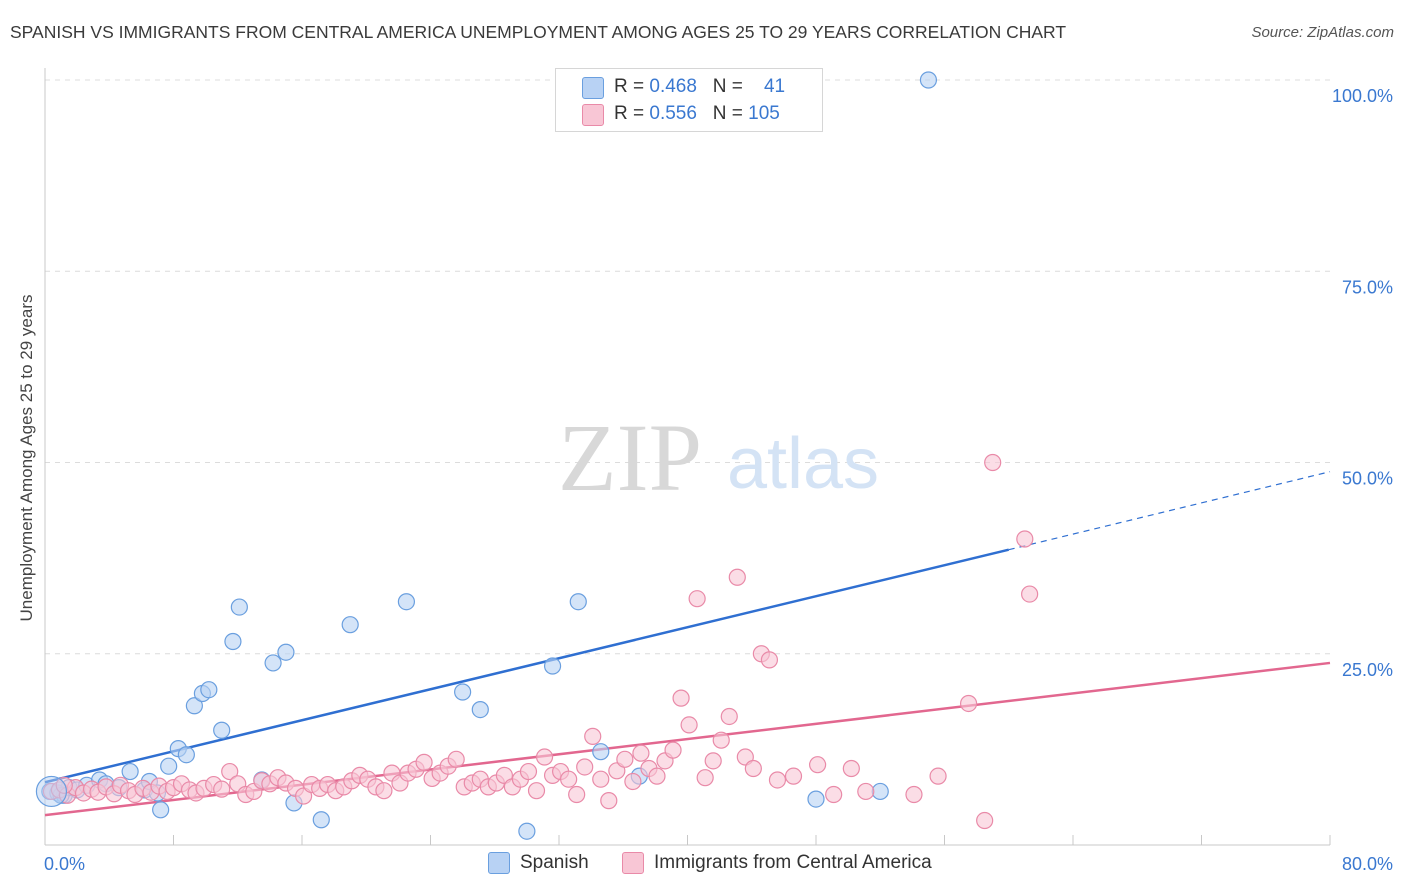 Image resolution: width=1406 pixels, height=892 pixels. Describe the element at coordinates (1367, 287) in the screenshot. I see `y-tick-label: 75.0%` at that location.